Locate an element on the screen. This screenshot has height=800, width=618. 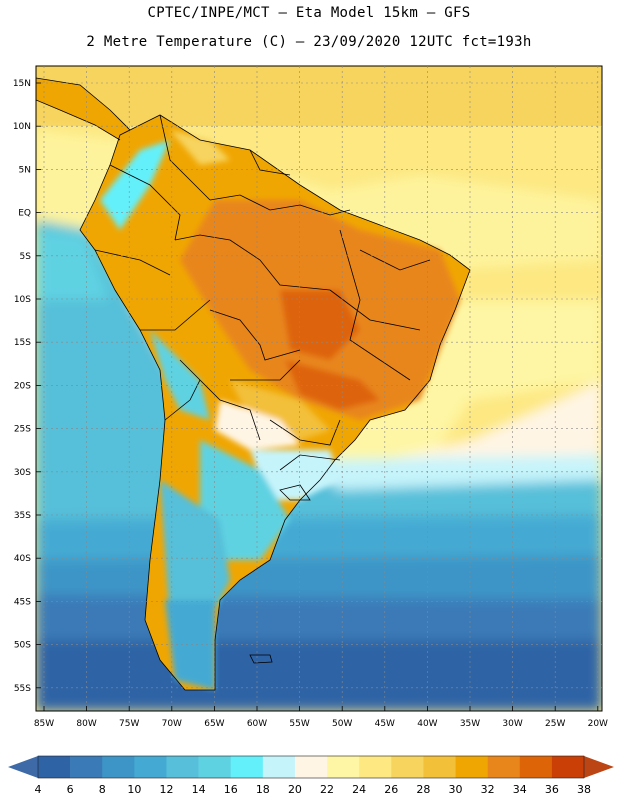
colorbar is located at coordinates (311, 767).